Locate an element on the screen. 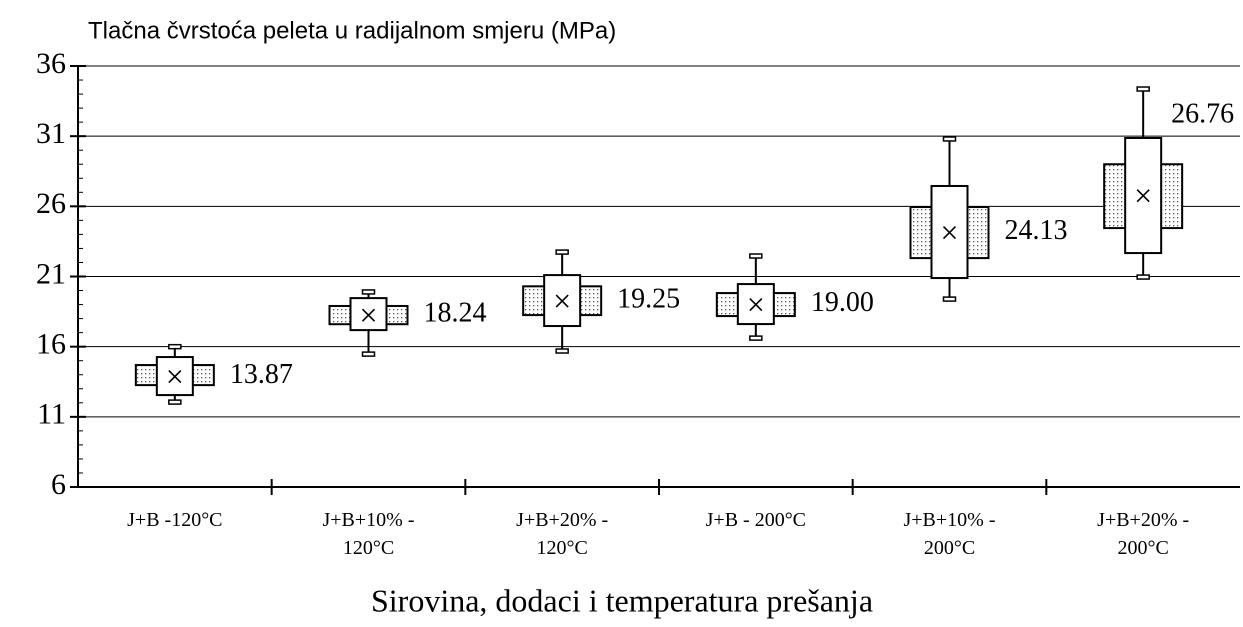 This screenshot has height=627, width=1243. x-tick-label-line: J+B - 200°C is located at coordinates (756, 520).